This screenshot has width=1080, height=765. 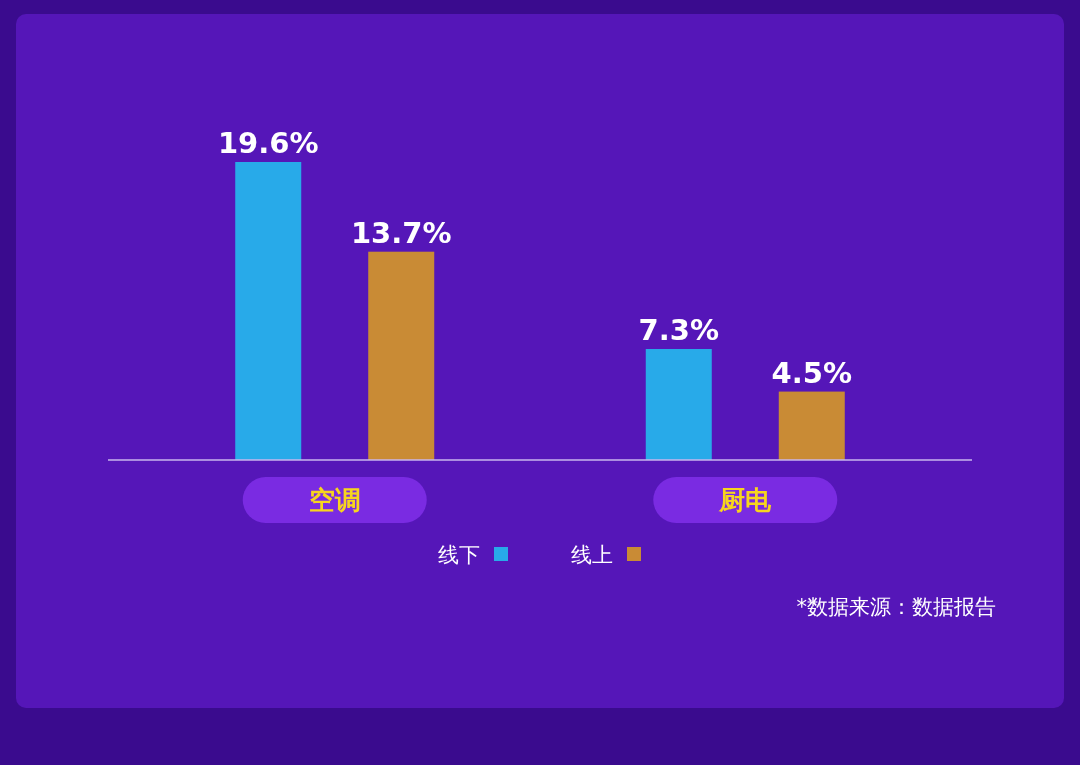 What do you see at coordinates (745, 500) in the screenshot?
I see `x-tick-label: 厨电` at bounding box center [745, 500].